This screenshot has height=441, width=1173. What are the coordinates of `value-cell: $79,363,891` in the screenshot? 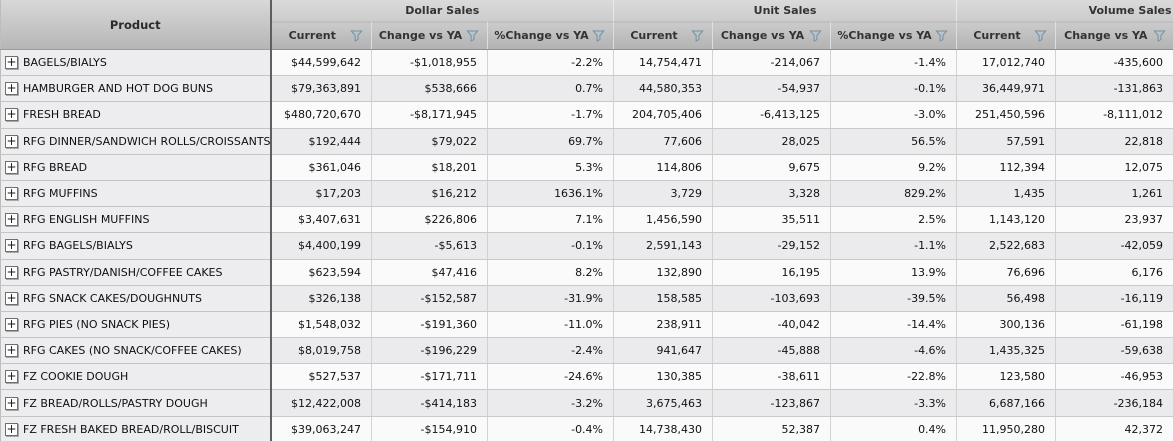 It's located at (321, 89).